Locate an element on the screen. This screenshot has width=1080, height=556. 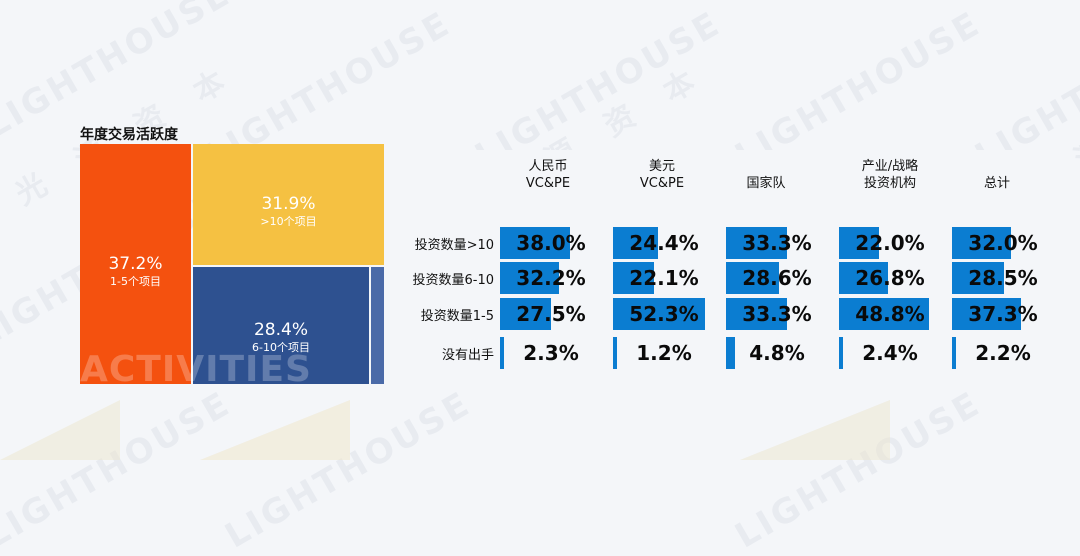
bar-cell: 22.1% is located at coordinates (659, 278).